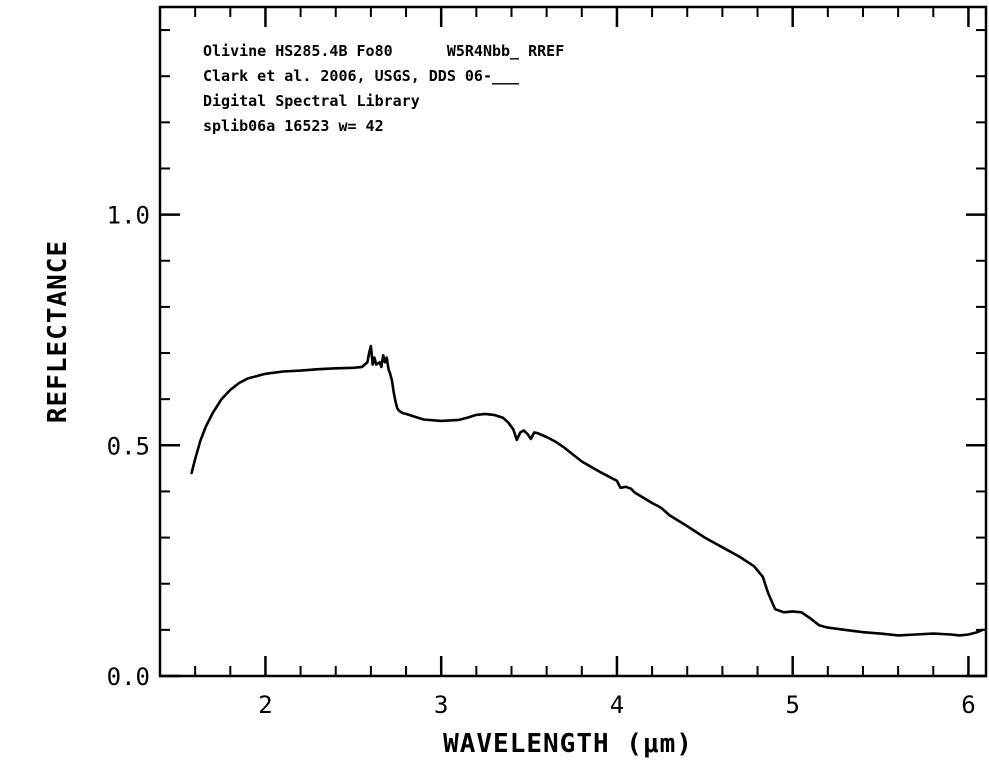 Image resolution: width=989 pixels, height=771 pixels. I want to click on y-tick-label: 1.0, so click(128, 216).